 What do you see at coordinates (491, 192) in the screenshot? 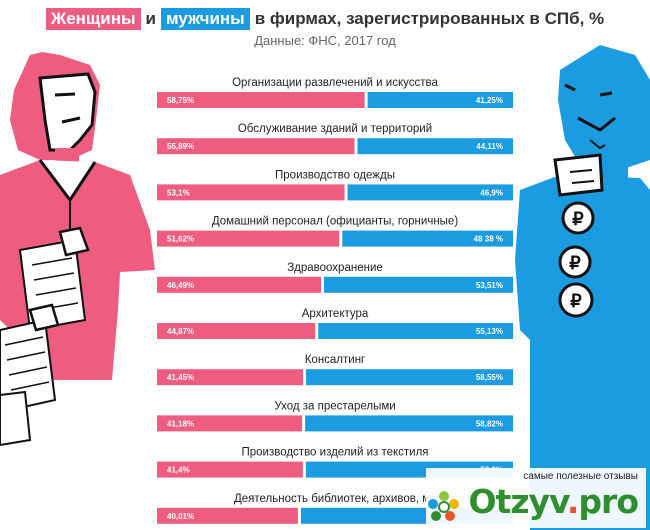
I see `value-label-men: 46,9%` at bounding box center [491, 192].